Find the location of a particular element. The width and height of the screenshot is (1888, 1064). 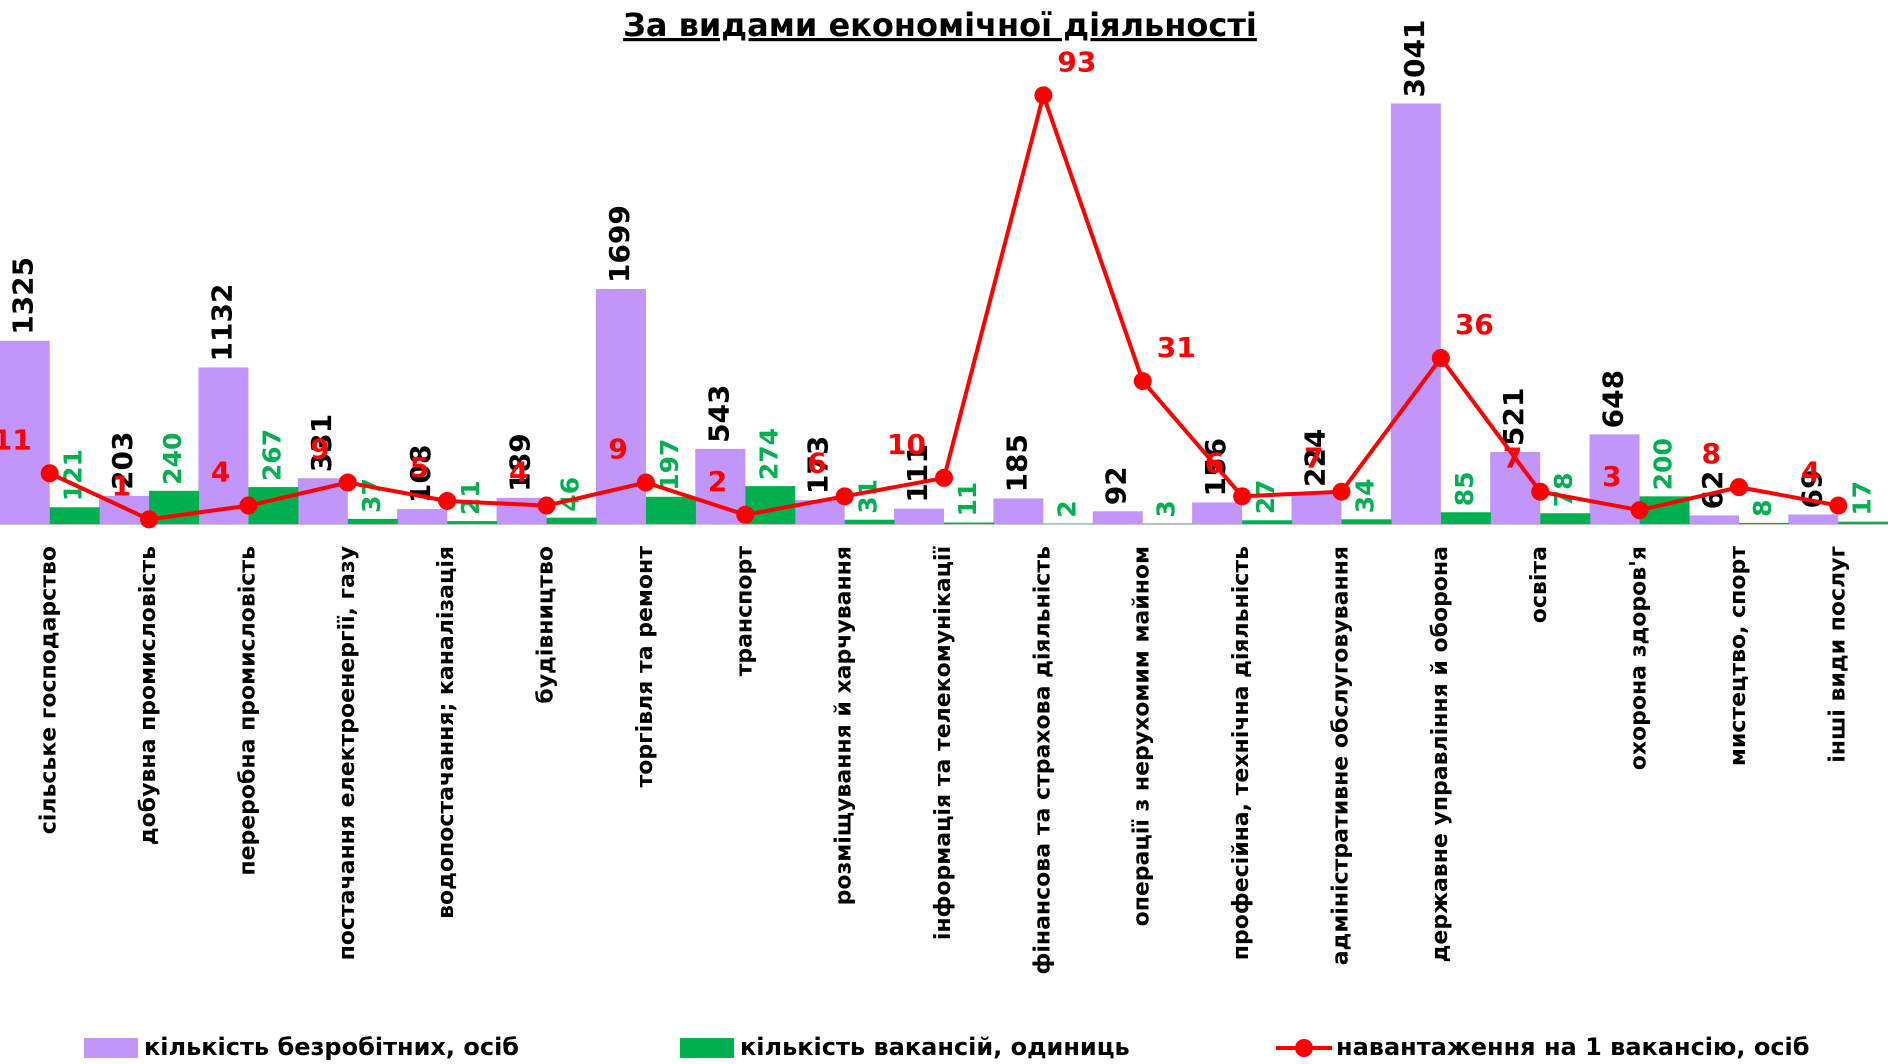

legend-marker is located at coordinates (1304, 1048).